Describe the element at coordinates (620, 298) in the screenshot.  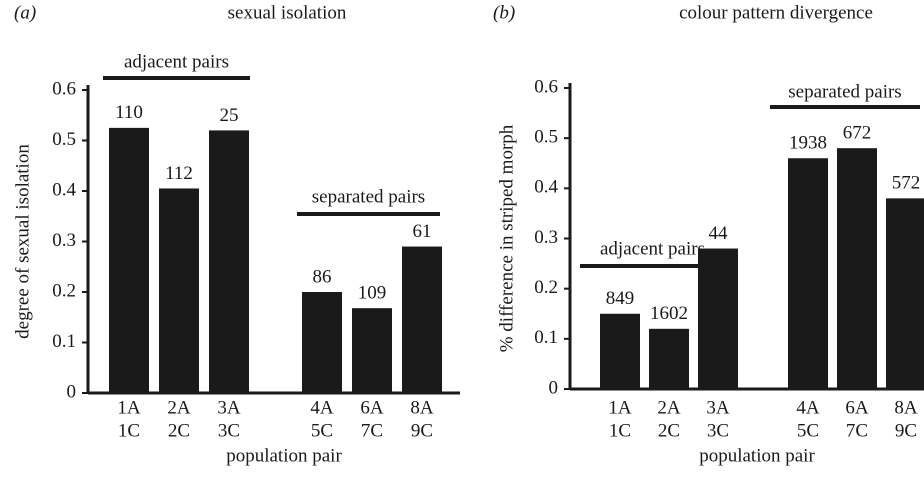
I see `bar-label: 849` at that location.